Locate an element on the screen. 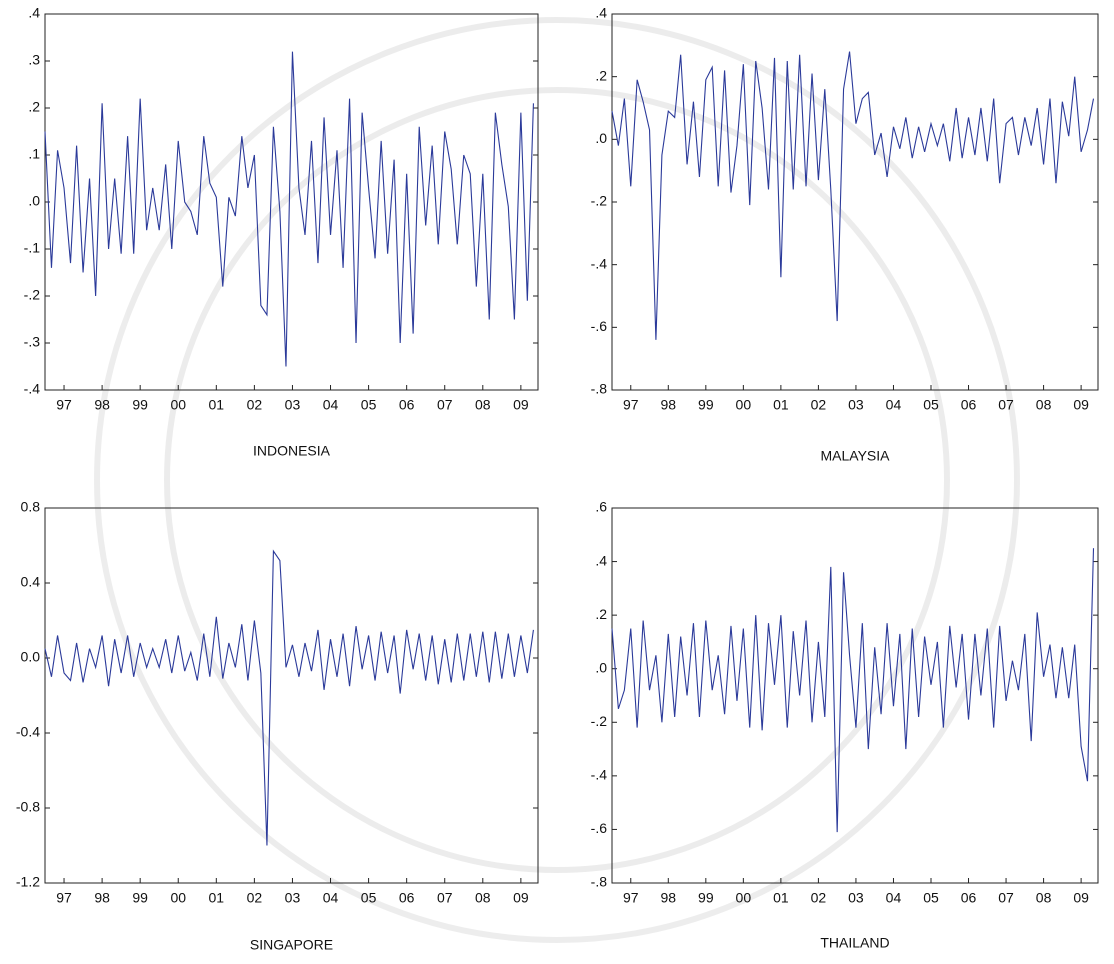 This screenshot has width=1114, height=964. chart-title: SINGAPORE is located at coordinates (291, 945).